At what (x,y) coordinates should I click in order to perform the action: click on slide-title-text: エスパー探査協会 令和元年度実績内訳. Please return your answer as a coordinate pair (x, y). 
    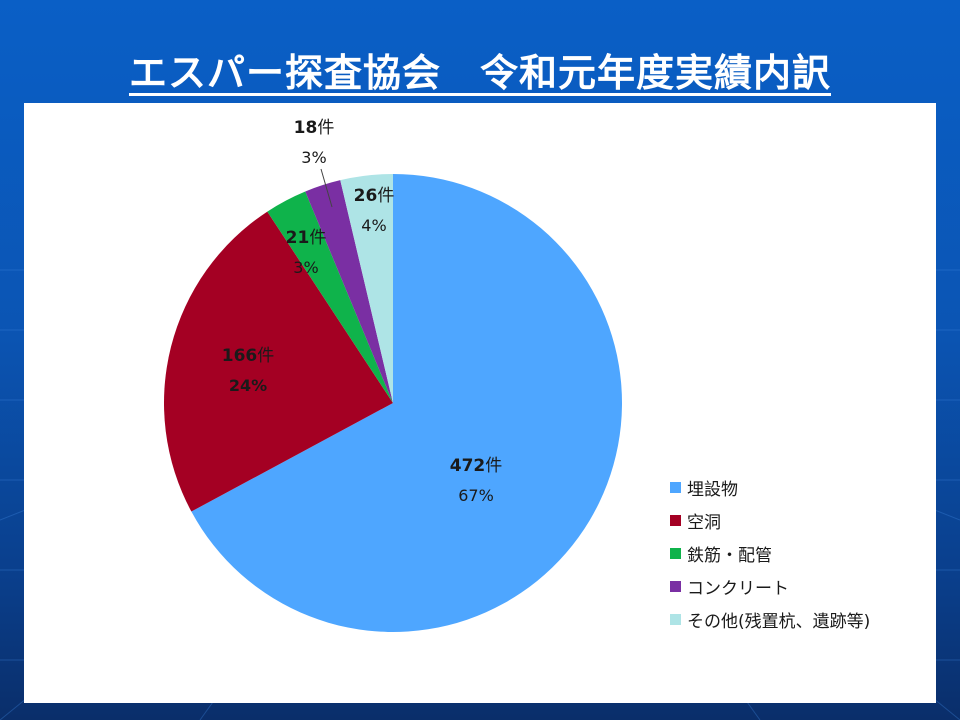
    Looking at the image, I should click on (479, 73).